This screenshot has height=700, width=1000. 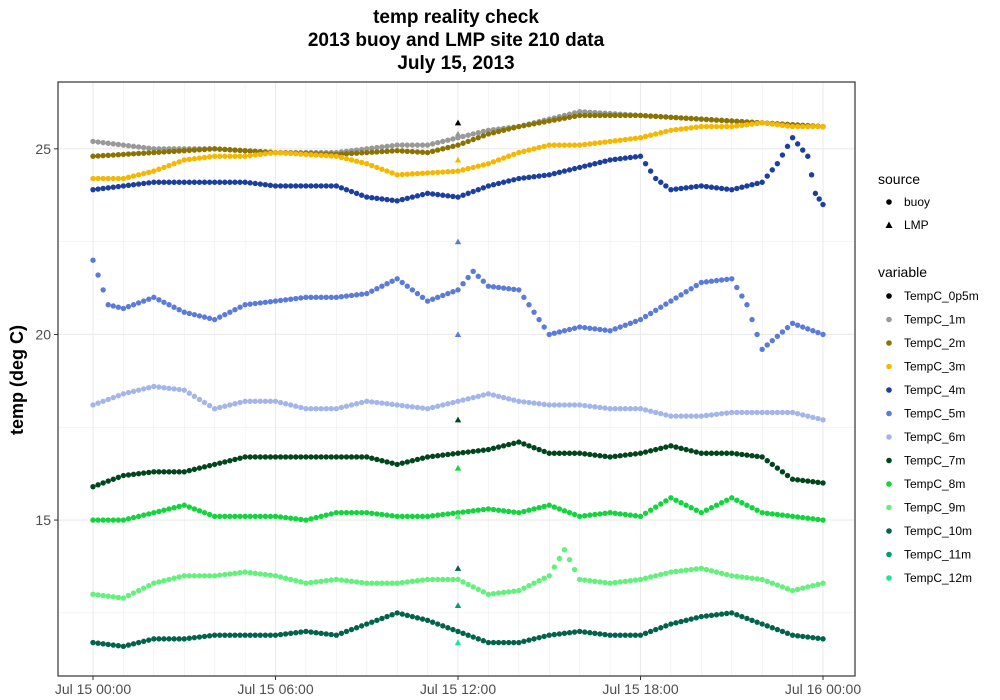 What do you see at coordinates (937, 555) in the screenshot?
I see `legend-variable-label: TempC_11m` at bounding box center [937, 555].